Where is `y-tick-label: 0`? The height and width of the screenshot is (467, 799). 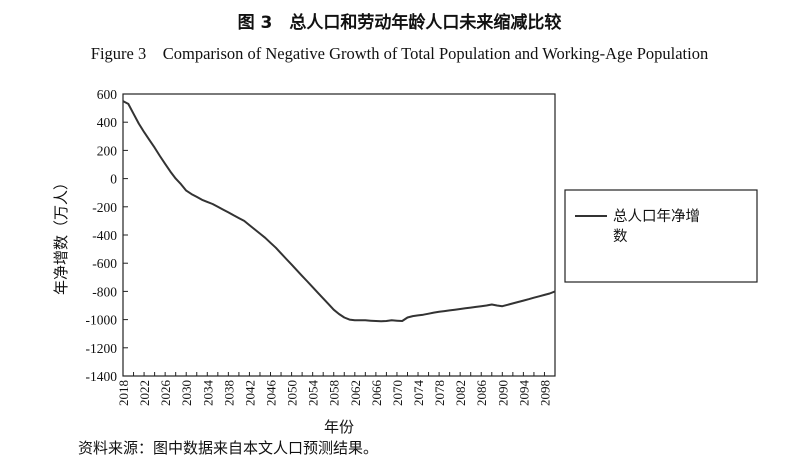 y-tick-label: 0 is located at coordinates (113, 179).